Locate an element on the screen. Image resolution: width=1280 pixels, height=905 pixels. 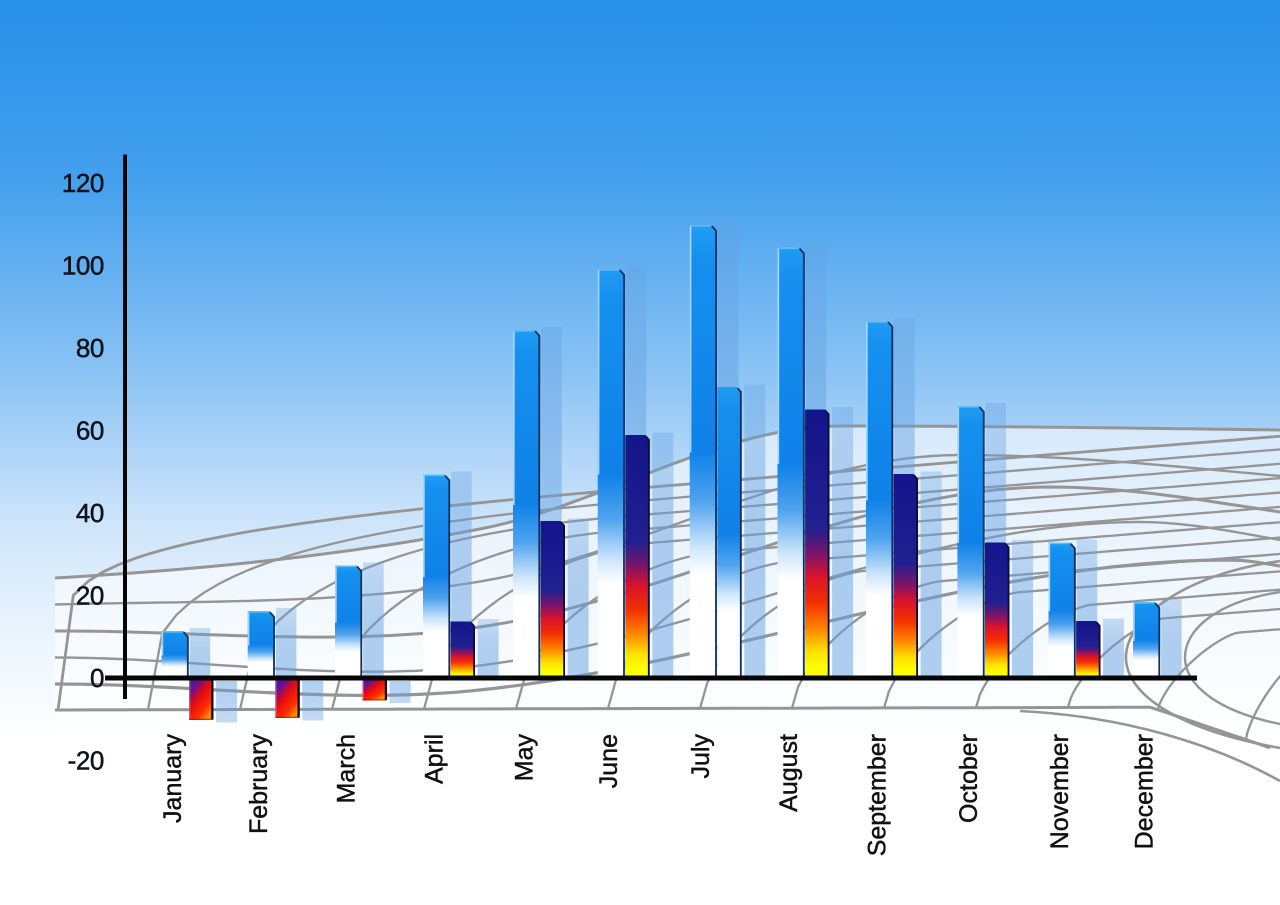
svg-text: October is located at coordinates (969, 778).